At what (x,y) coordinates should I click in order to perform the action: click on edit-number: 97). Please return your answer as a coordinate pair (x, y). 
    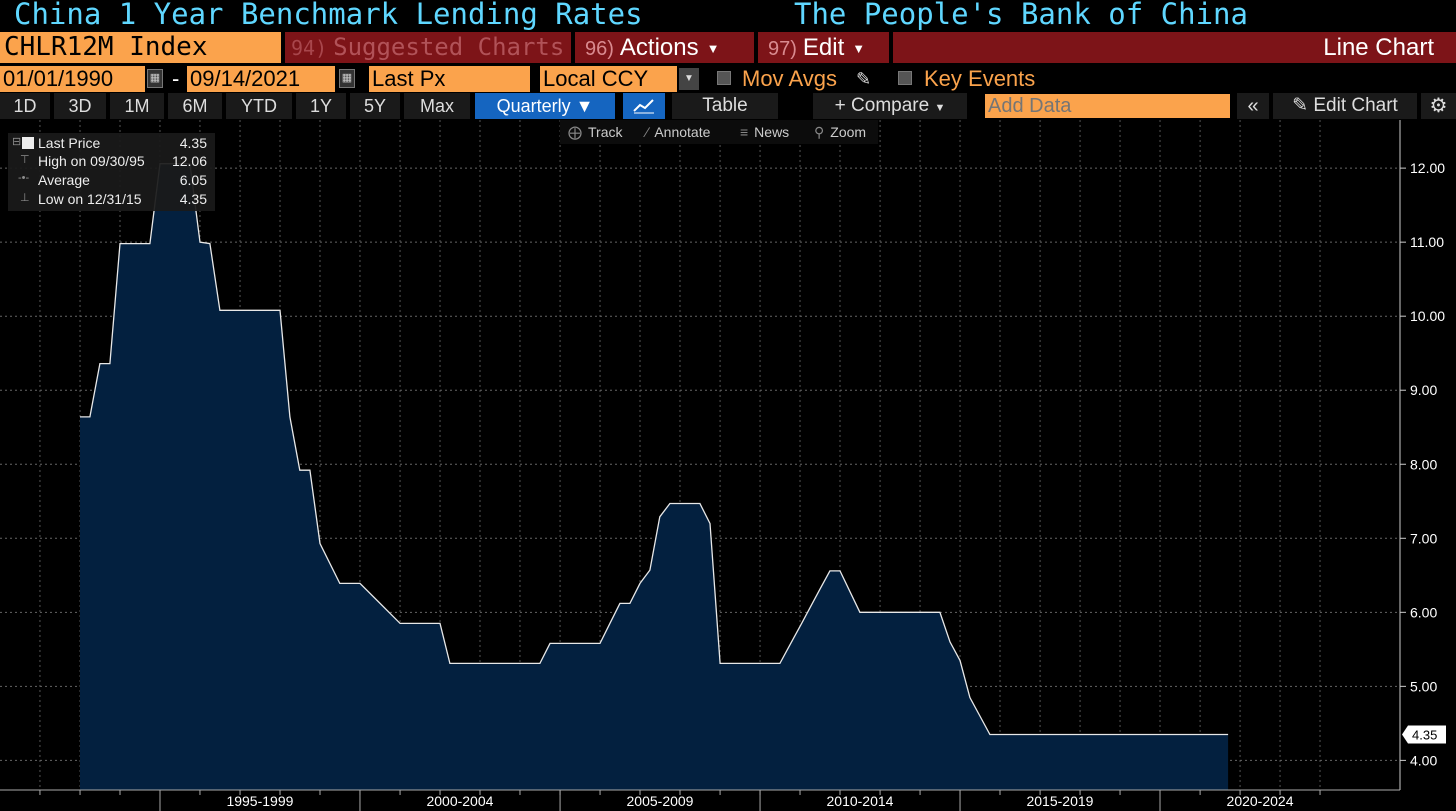
    Looking at the image, I should click on (782, 49).